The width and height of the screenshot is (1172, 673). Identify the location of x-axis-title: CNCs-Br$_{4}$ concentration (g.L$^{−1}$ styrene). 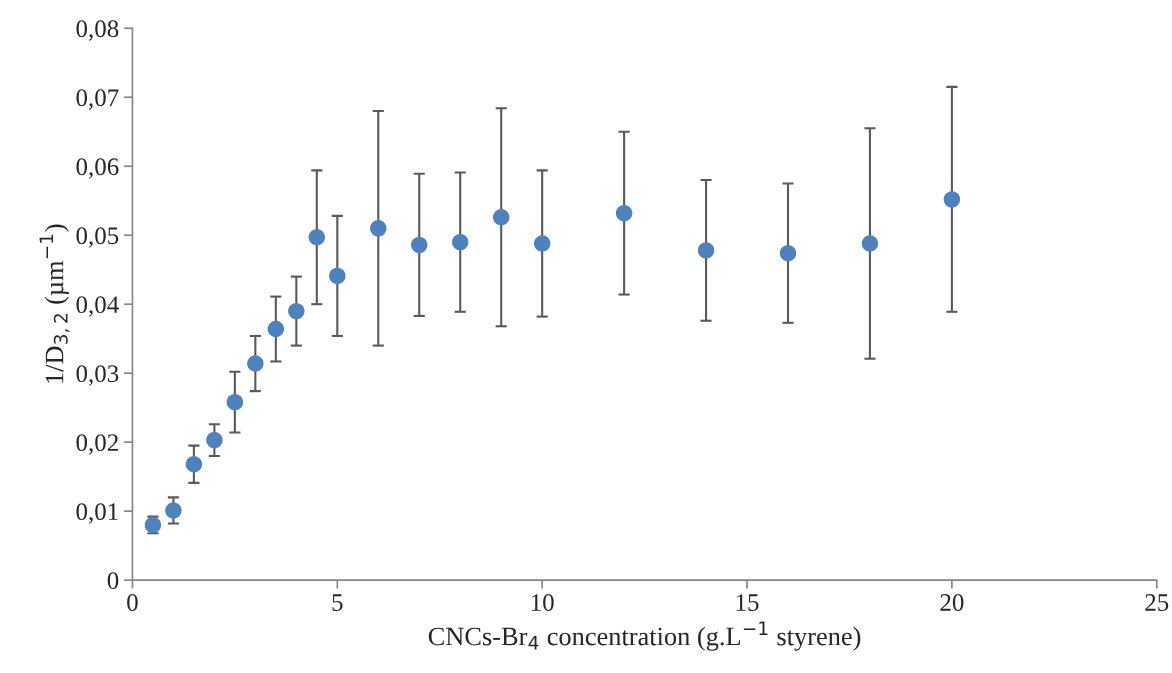
(644, 636).